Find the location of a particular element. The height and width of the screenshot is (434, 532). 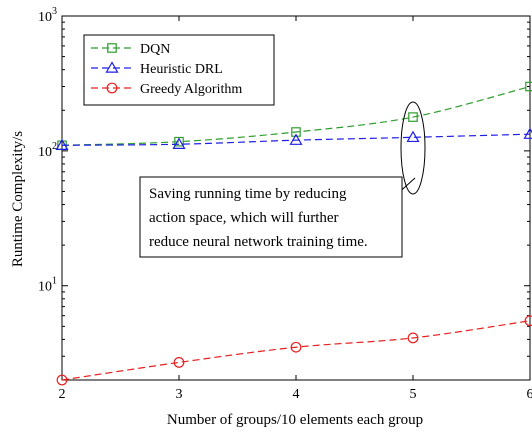

x-tick-label: 2 is located at coordinates (62, 394).